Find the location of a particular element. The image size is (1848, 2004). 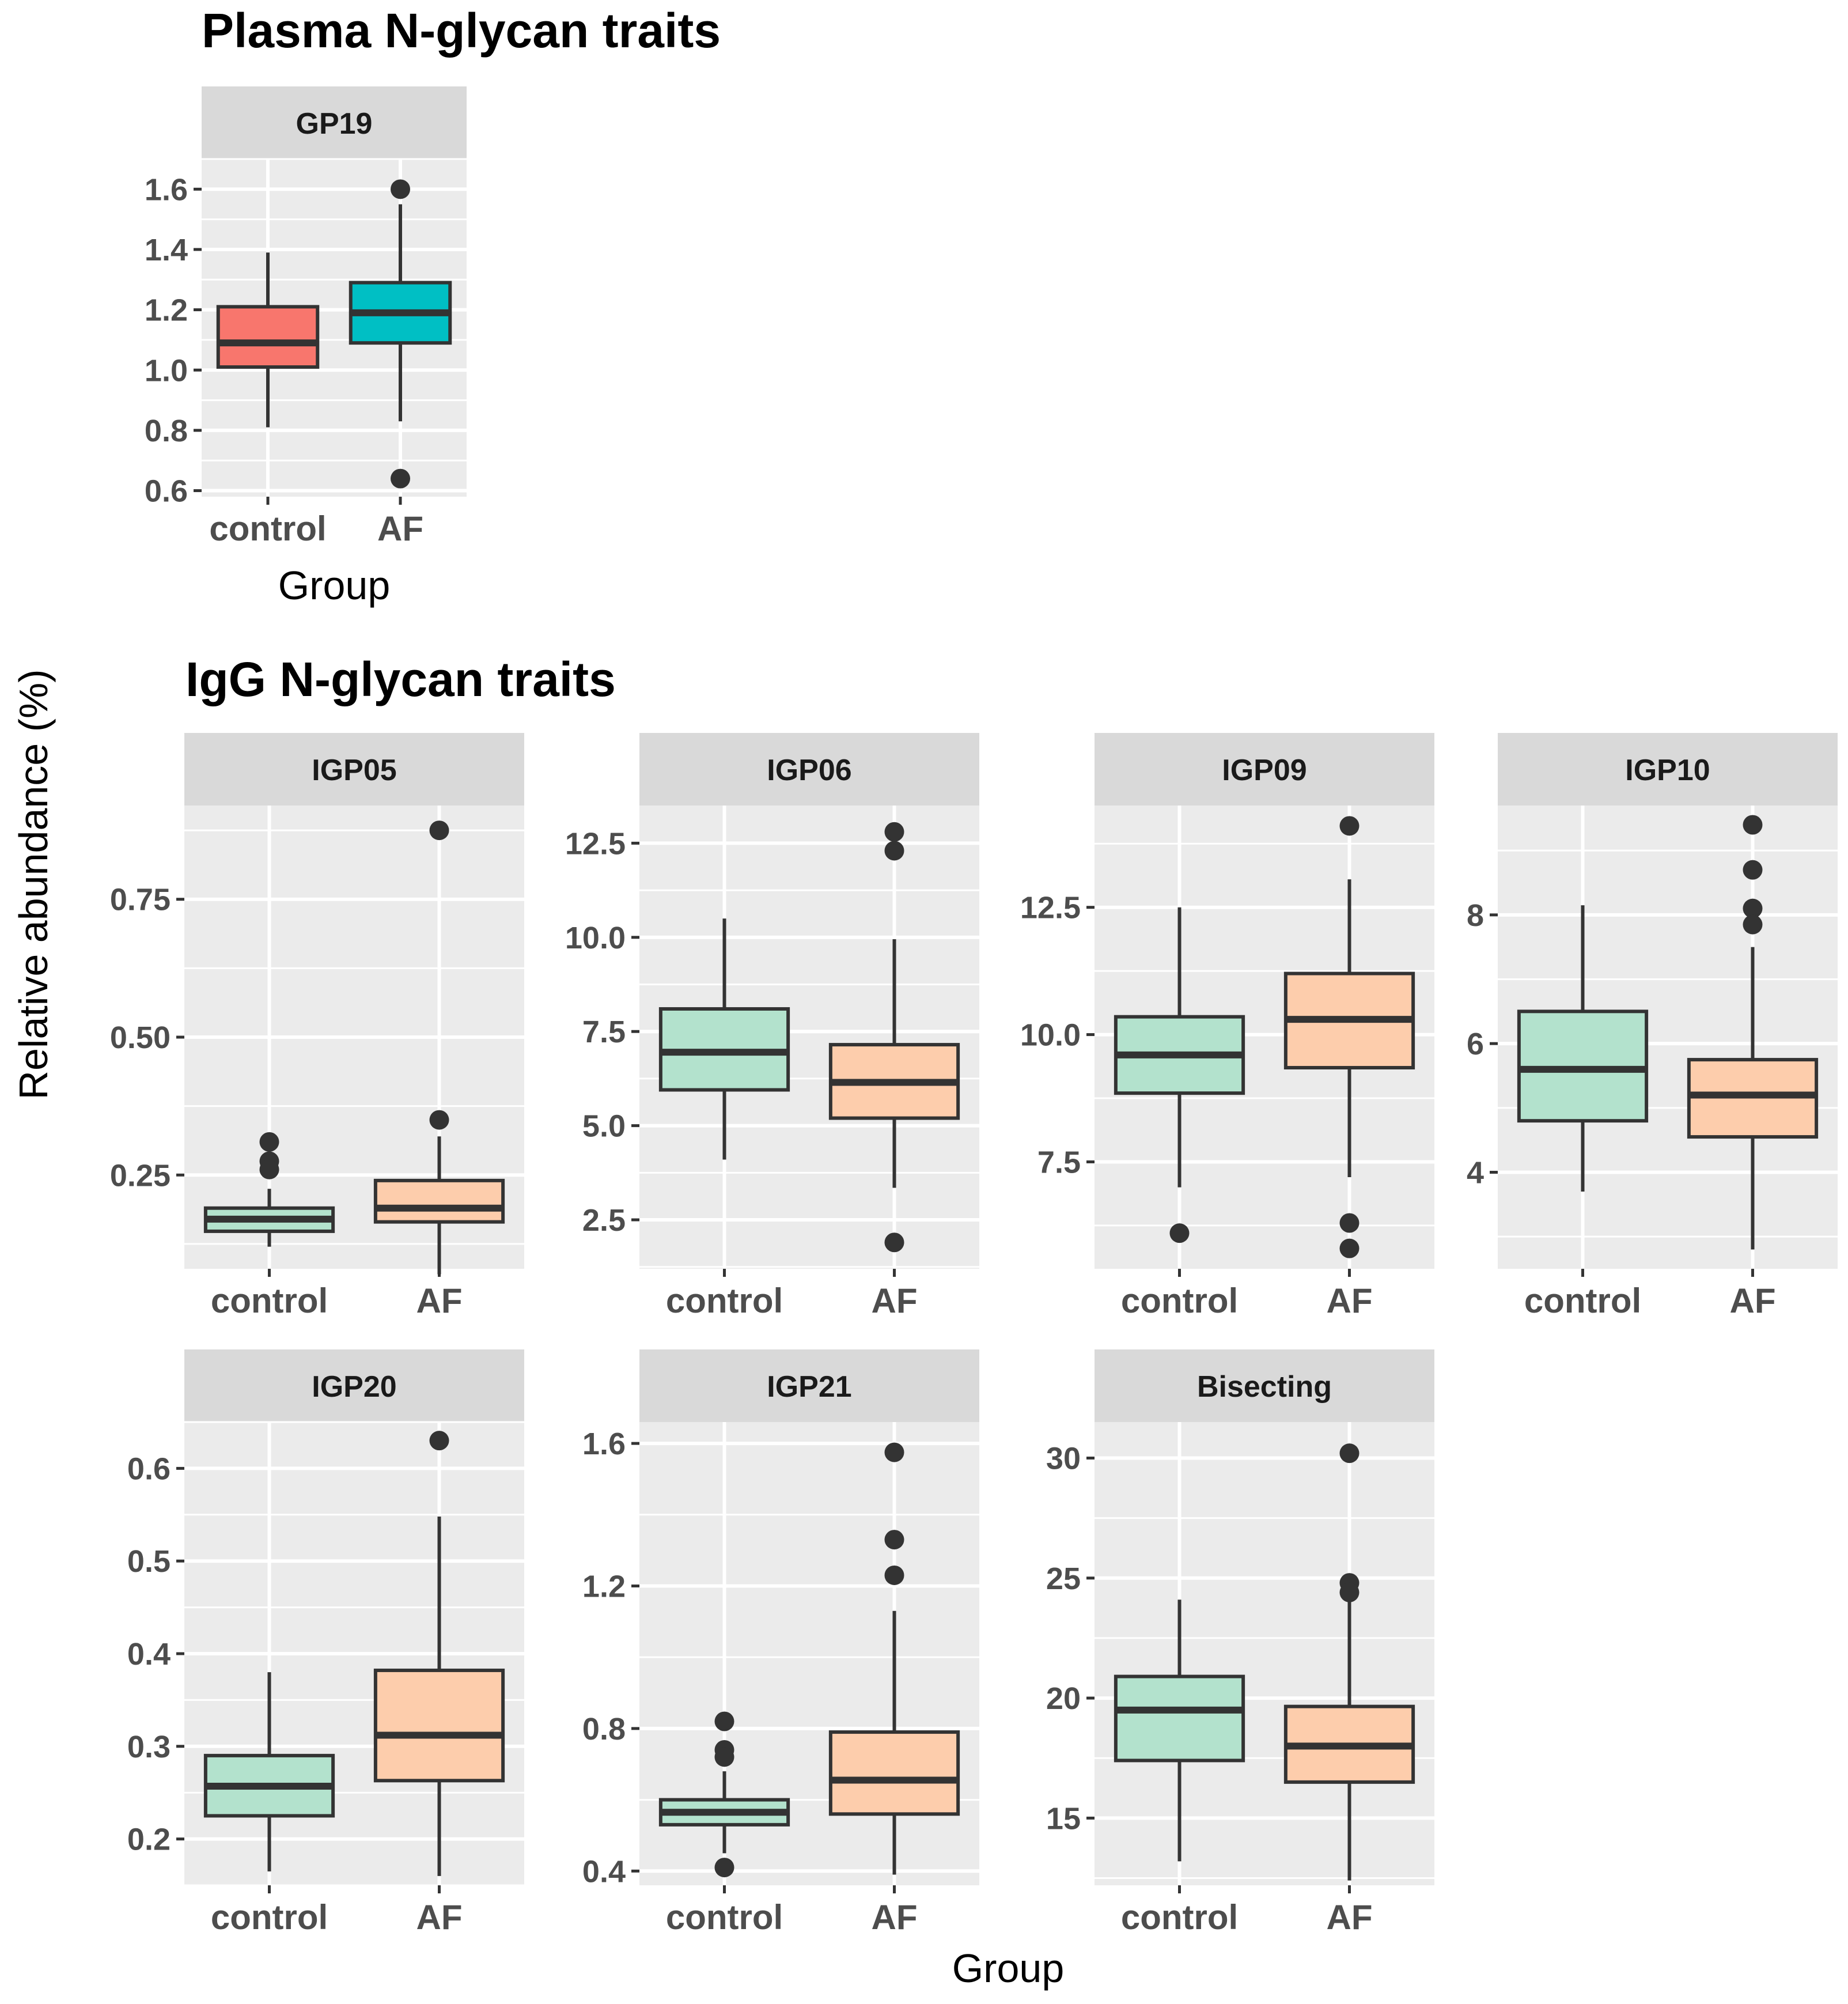

facet-gp19: GP19 0.6 0.8 1.0 1.2 1.4 1.6 control AF is located at coordinates (306, 317).